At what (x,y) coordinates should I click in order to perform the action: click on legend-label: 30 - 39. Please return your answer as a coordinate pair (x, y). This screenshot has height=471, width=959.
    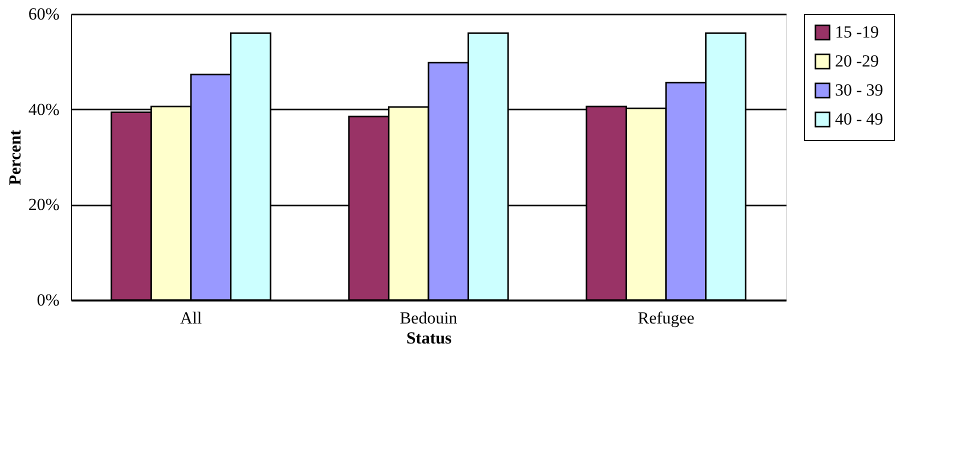
    Looking at the image, I should click on (859, 90).